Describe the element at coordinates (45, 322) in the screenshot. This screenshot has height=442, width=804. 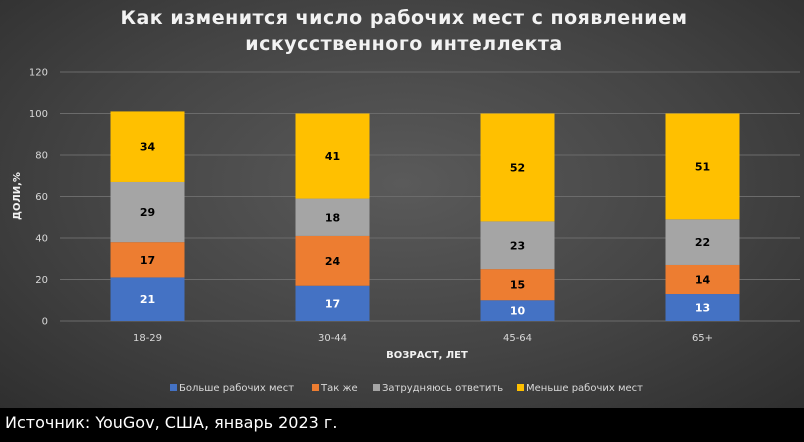
I see `y-tick-label: 0` at that location.